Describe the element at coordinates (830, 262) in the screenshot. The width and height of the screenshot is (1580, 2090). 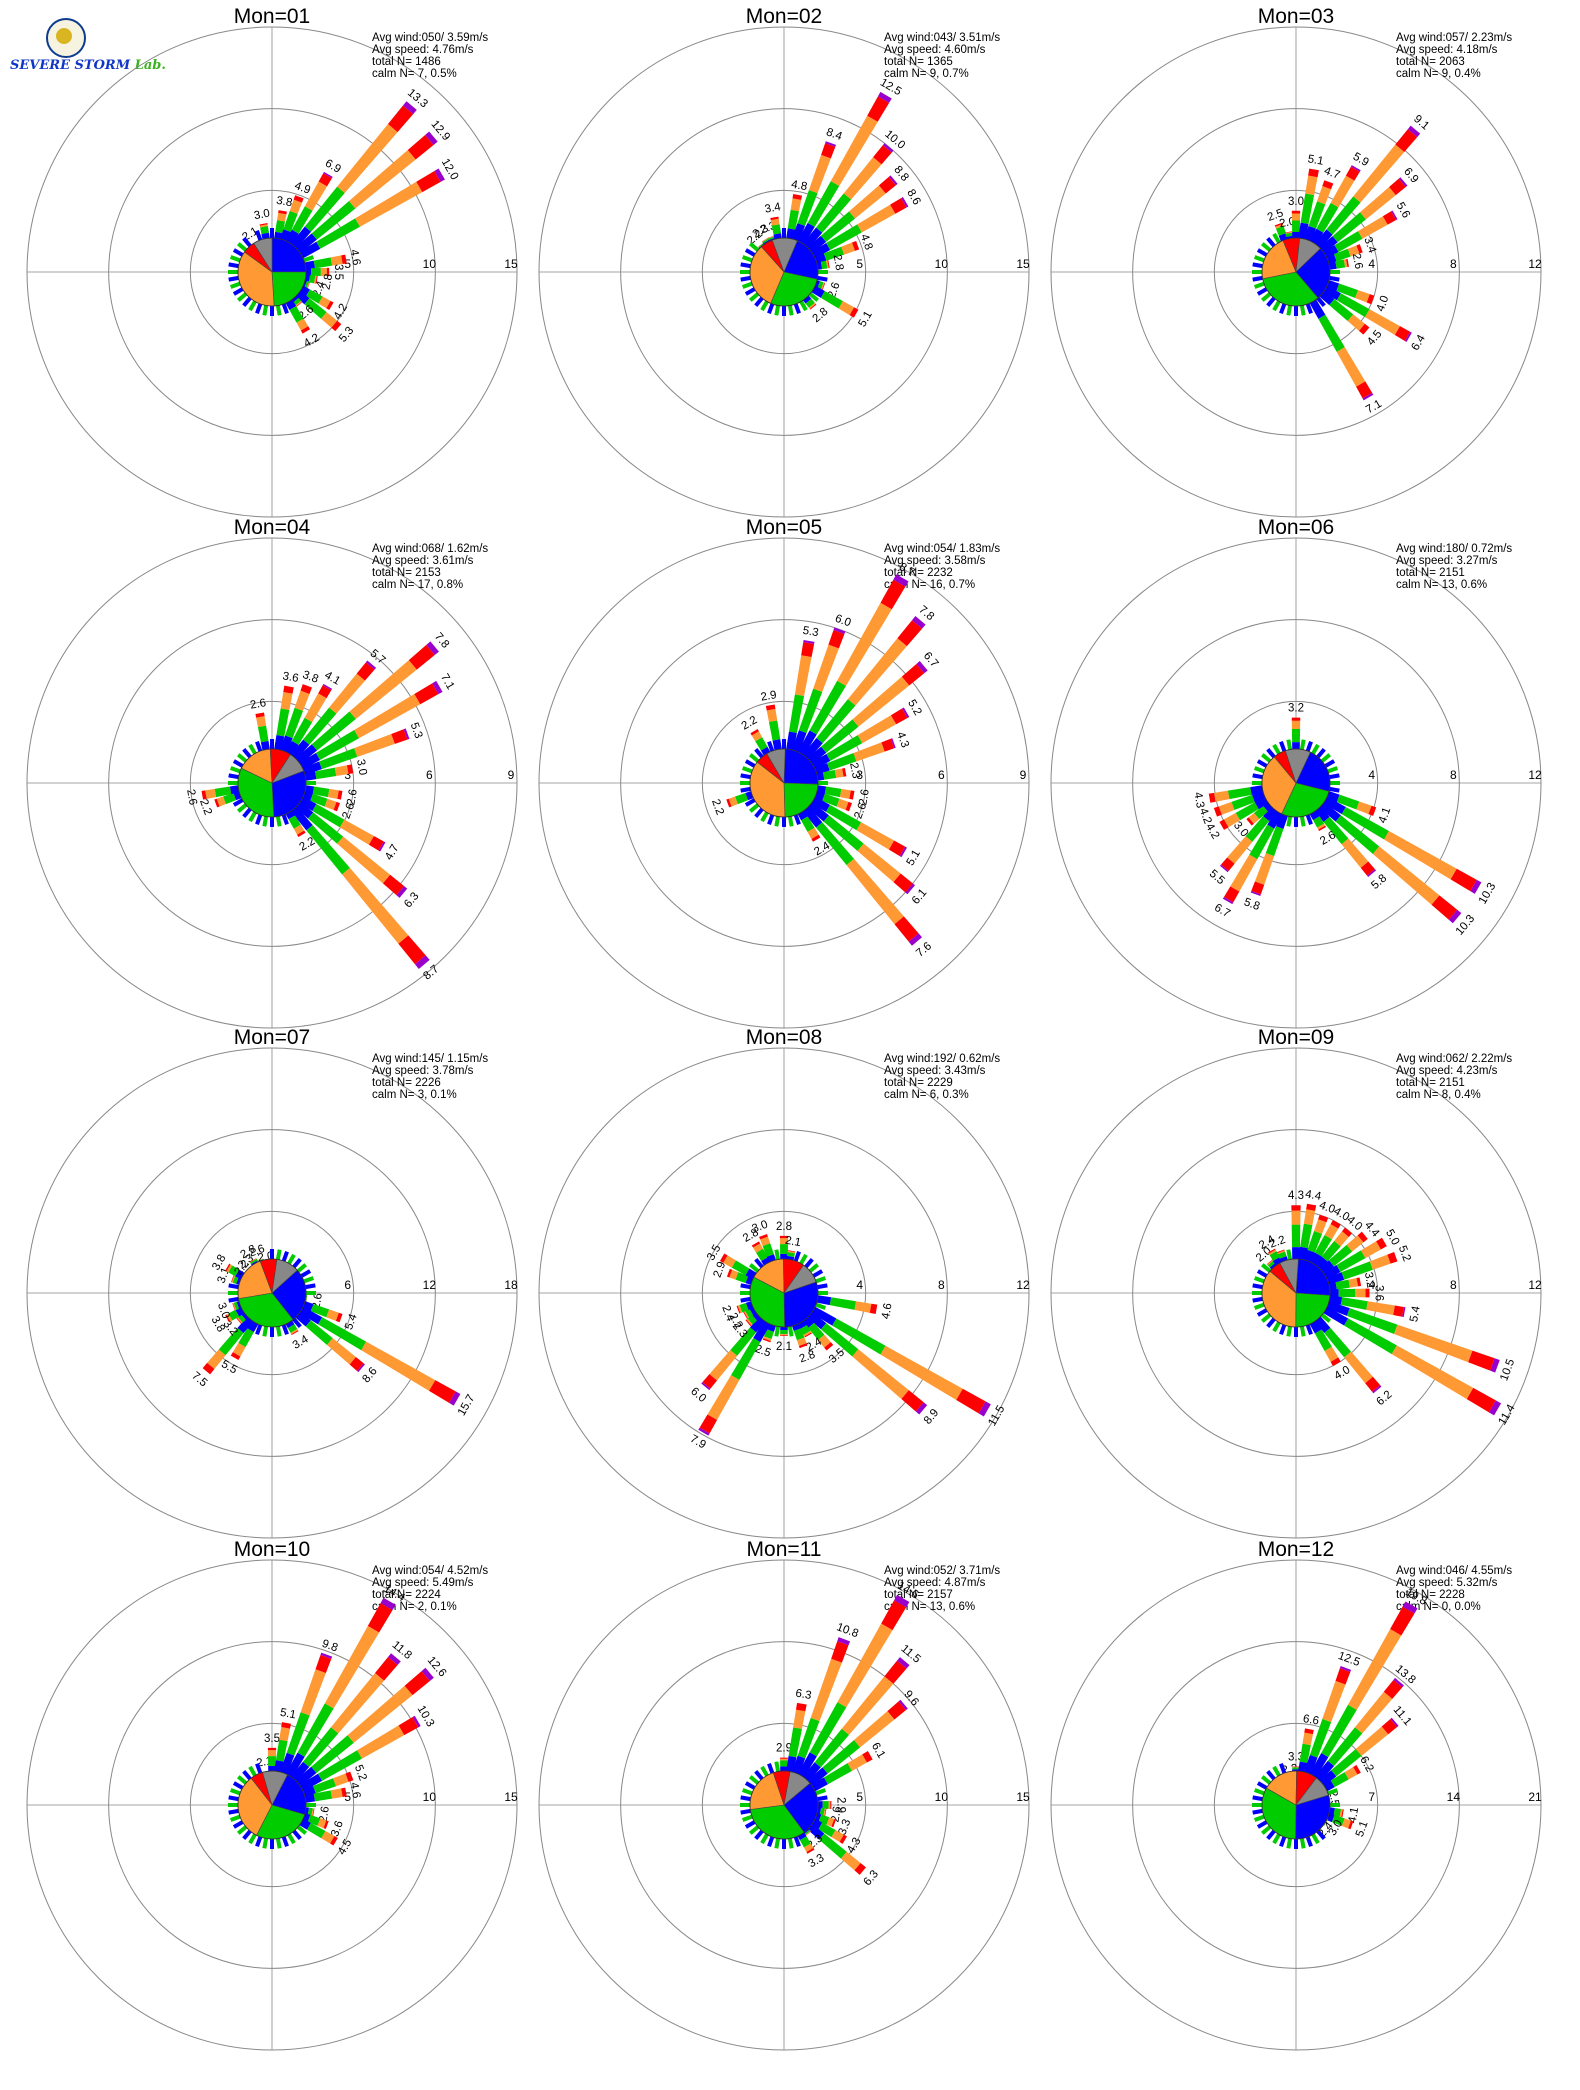
I see `petal: 2.8` at that location.